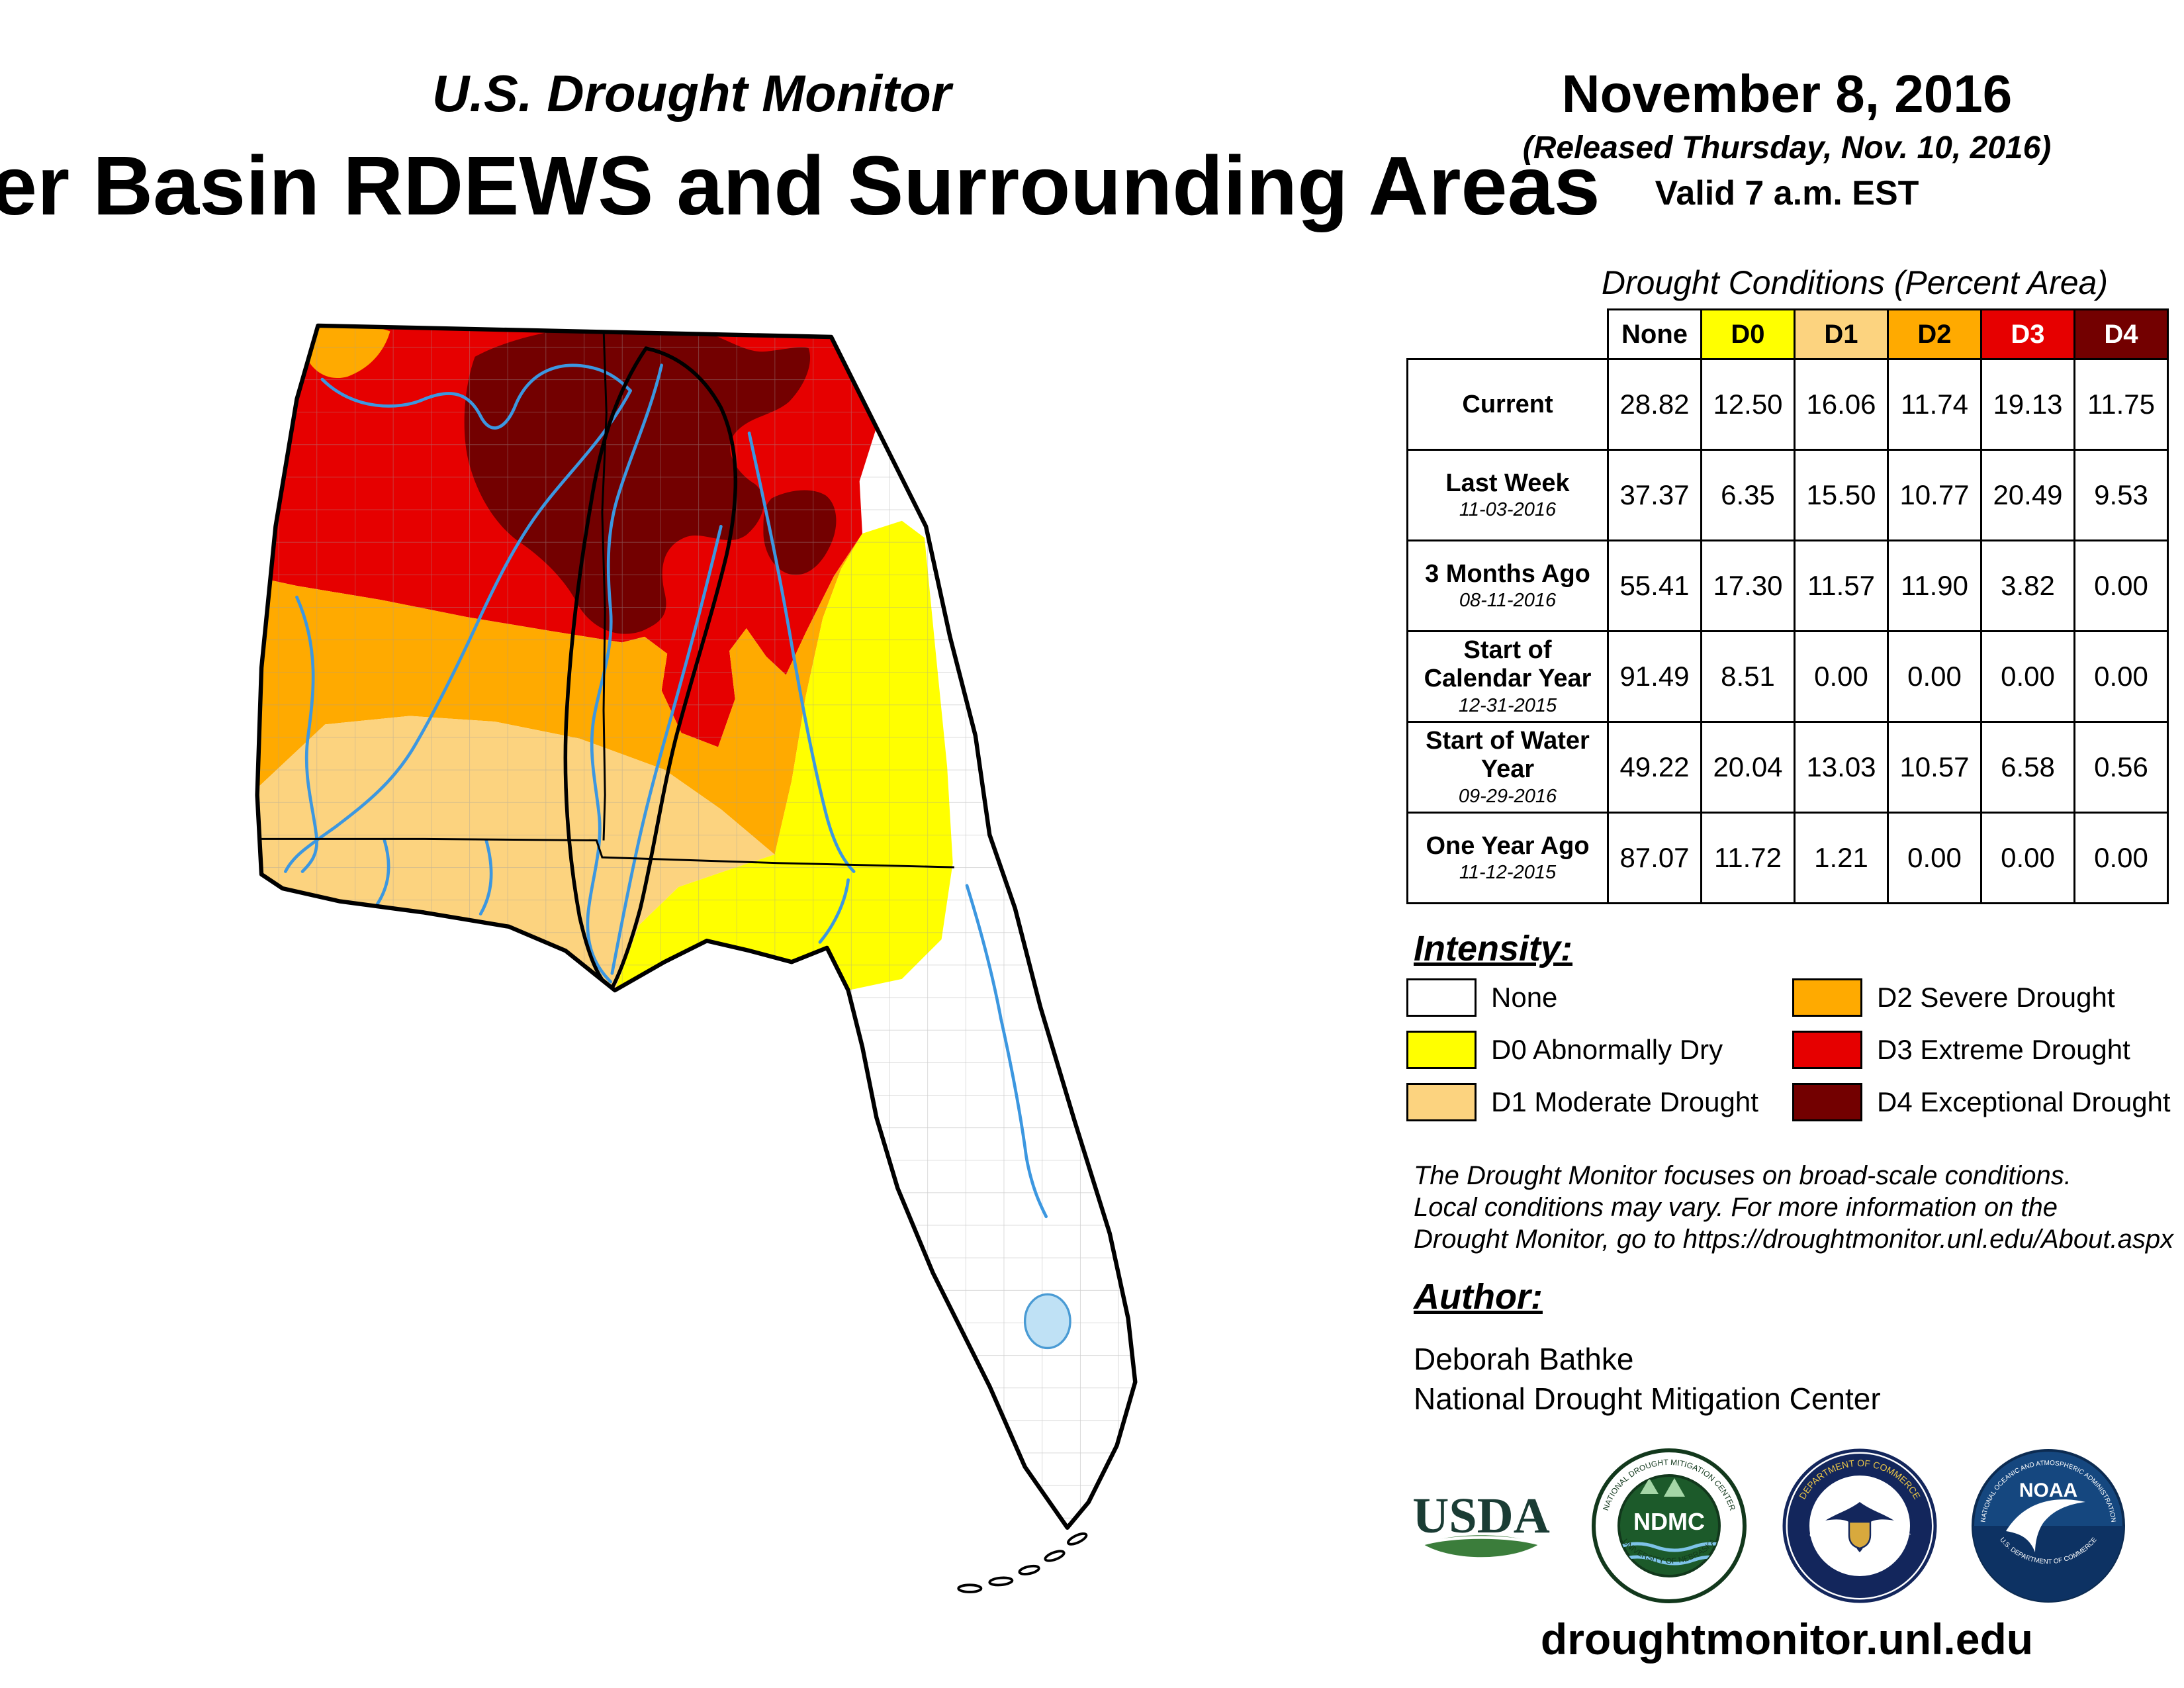 This screenshot has width=2184, height=1688. Describe the element at coordinates (1507, 767) in the screenshot. I see `row-label: Start of Water Year 09-29-2016` at that location.